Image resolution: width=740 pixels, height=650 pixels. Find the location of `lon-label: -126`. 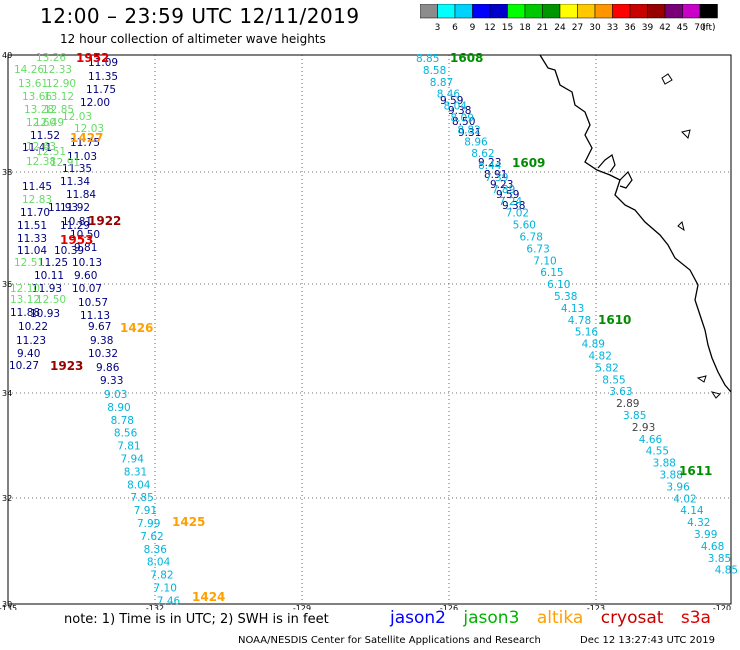

lon-label: -126 is located at coordinates (449, 607).